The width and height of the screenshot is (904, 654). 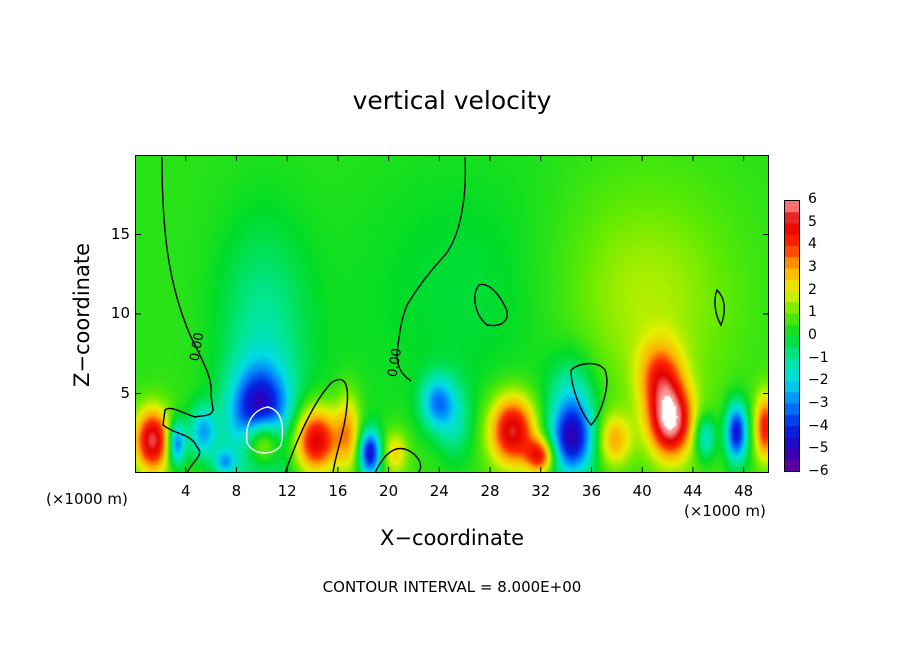 I want to click on x-tick-label: 48, so click(x=744, y=491).